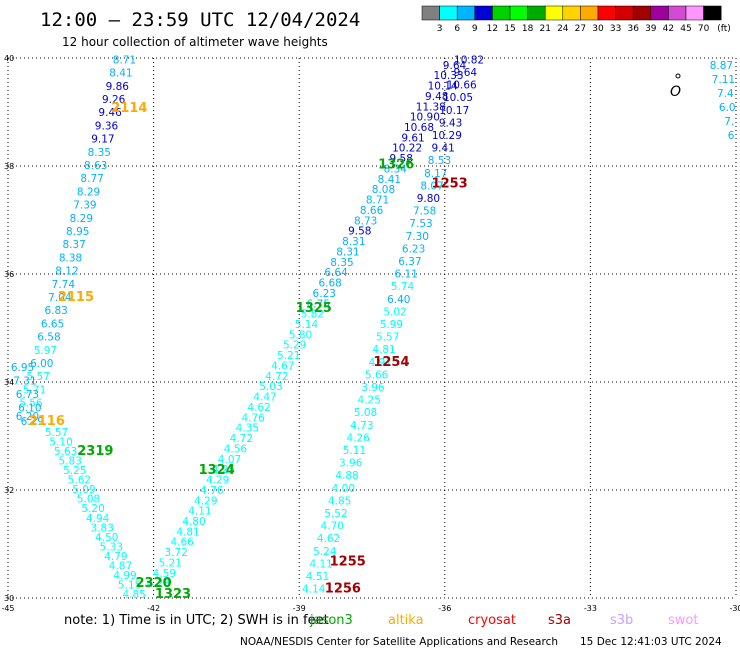 The height and width of the screenshot is (650, 740). I want to click on swh-point: 6.73, so click(27, 395).